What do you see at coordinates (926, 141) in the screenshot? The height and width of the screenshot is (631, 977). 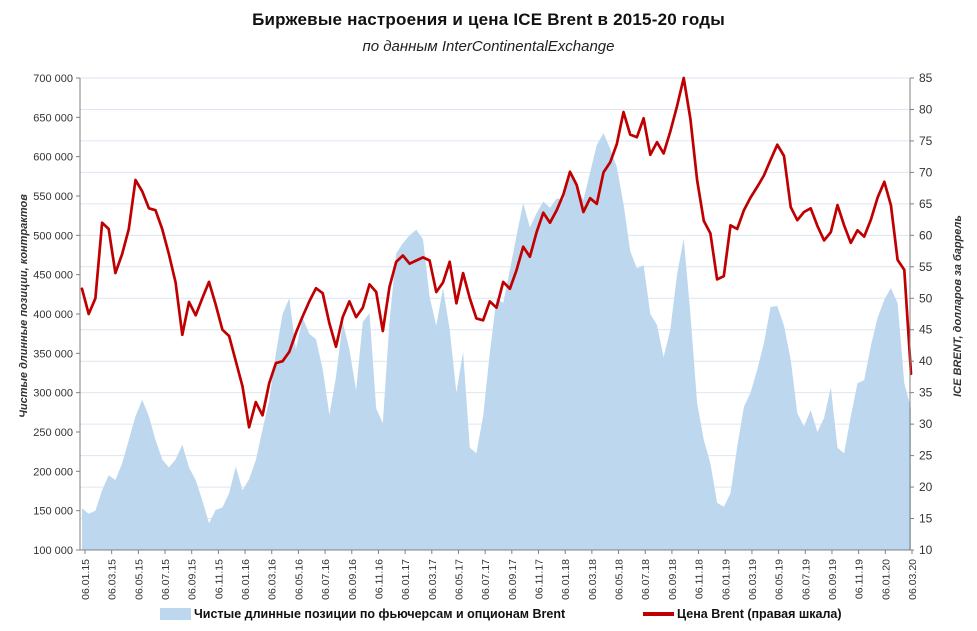 I see `svg-text: 75` at bounding box center [926, 141].